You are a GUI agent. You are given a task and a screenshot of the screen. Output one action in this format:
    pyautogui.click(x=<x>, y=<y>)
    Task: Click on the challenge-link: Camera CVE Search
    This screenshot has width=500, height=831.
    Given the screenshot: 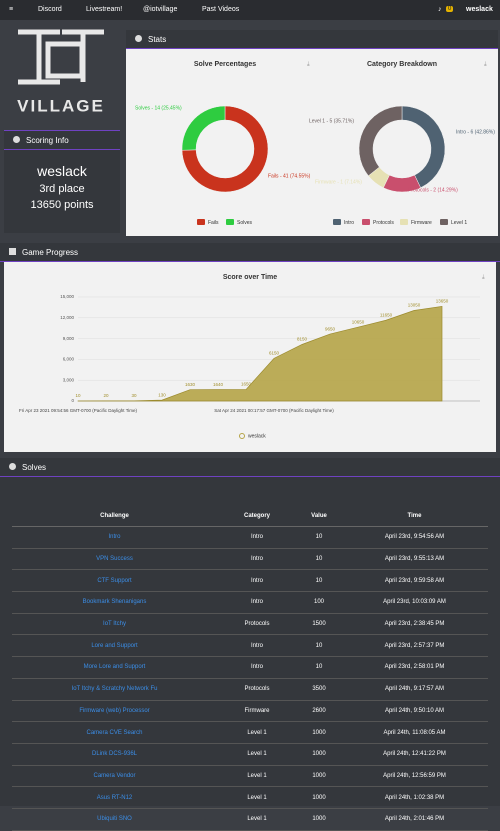 What is the action you would take?
    pyautogui.click(x=114, y=732)
    